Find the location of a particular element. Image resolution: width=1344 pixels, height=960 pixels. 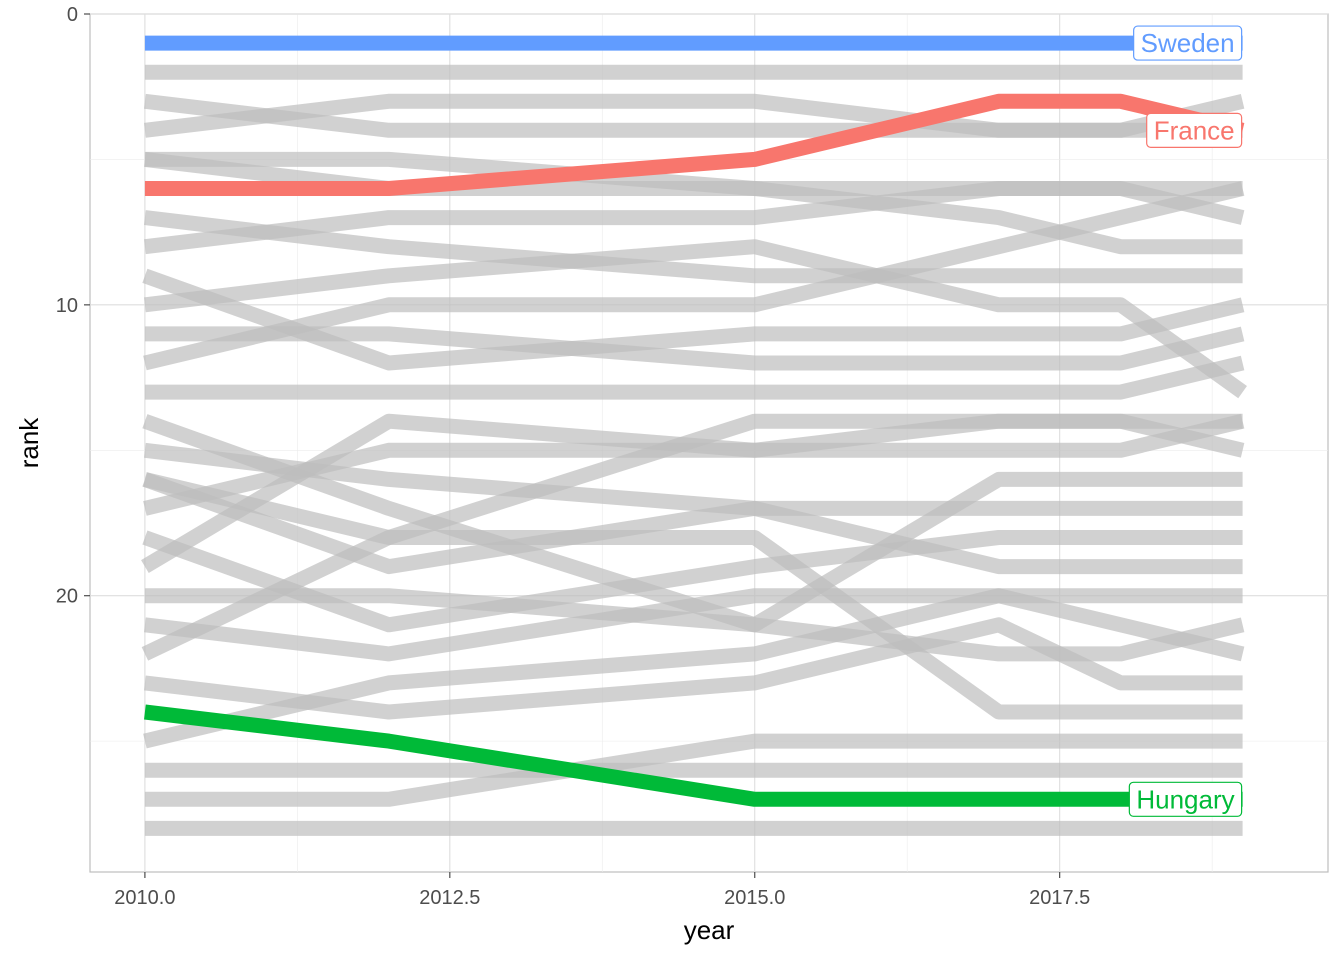

y-axis-ticks: 0 10 20 is located at coordinates (73, 306).